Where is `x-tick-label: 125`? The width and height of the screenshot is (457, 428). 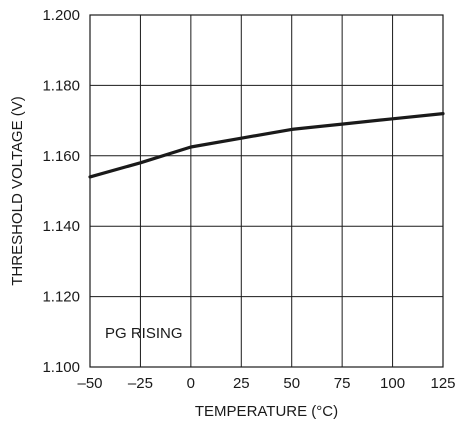 x-tick-label: 125 is located at coordinates (442, 383).